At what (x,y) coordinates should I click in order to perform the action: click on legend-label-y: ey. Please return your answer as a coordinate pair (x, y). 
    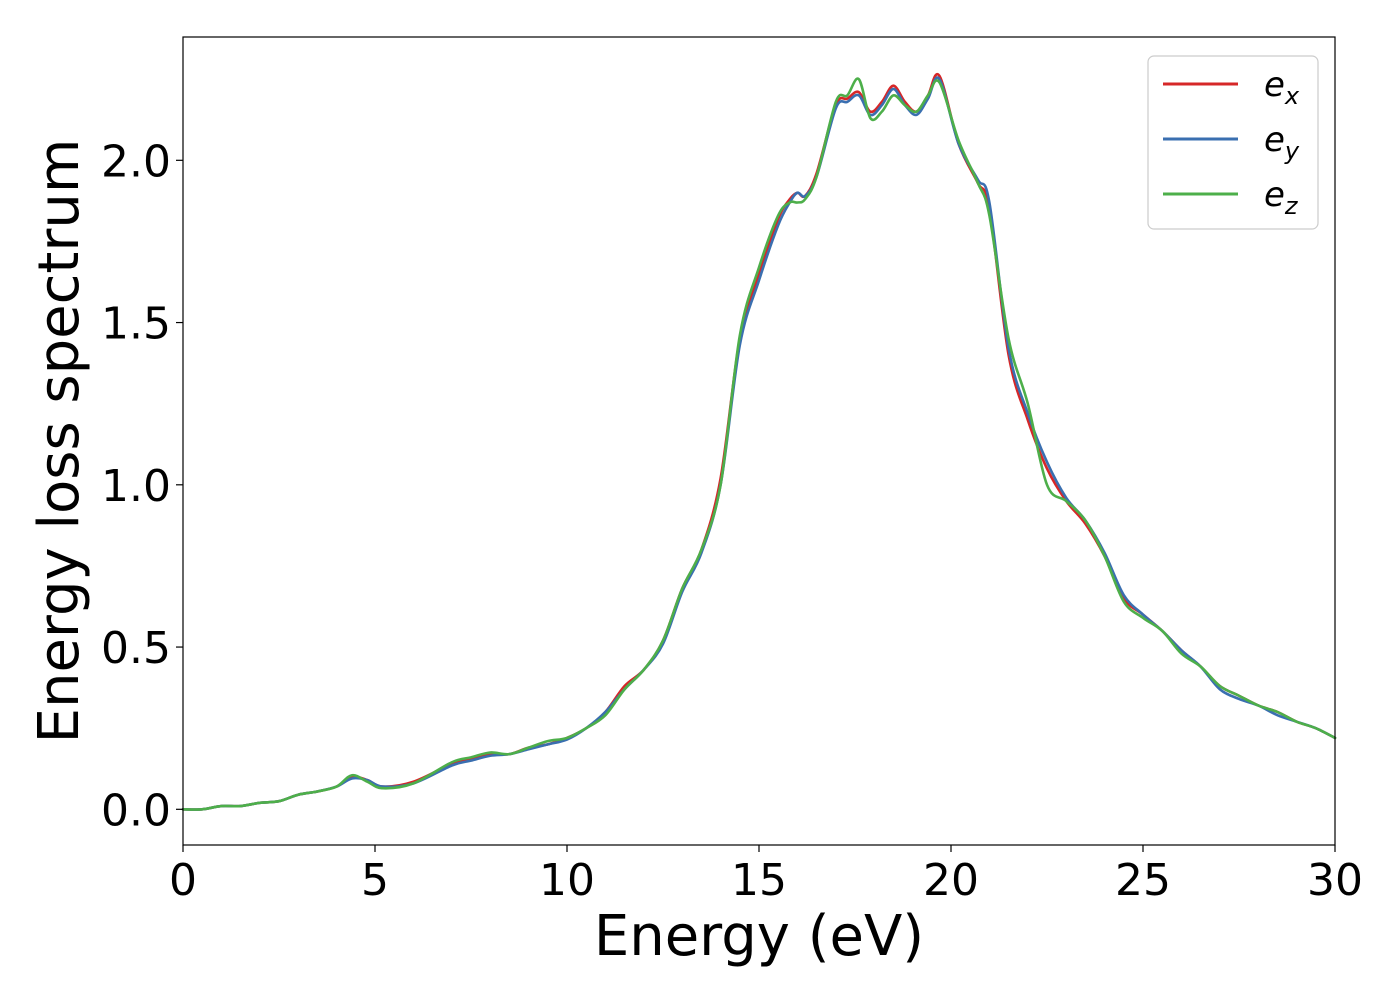
    Looking at the image, I should click on (1282, 142).